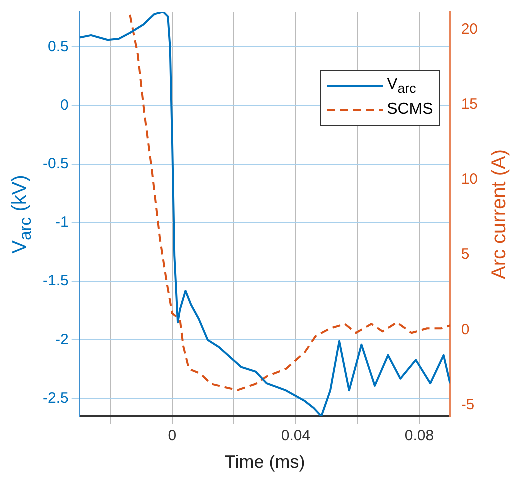 This screenshot has width=521, height=484. What do you see at coordinates (62, 339) in the screenshot?
I see `y-tick-label: -2` at bounding box center [62, 339].